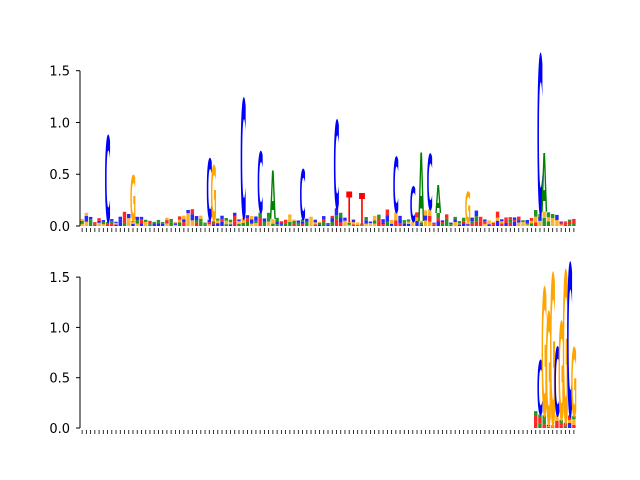 Image resolution: width=640 pixels, height=480 pixels. Describe the element at coordinates (362, 209) in the screenshot. I see `logo-letter: T` at that location.